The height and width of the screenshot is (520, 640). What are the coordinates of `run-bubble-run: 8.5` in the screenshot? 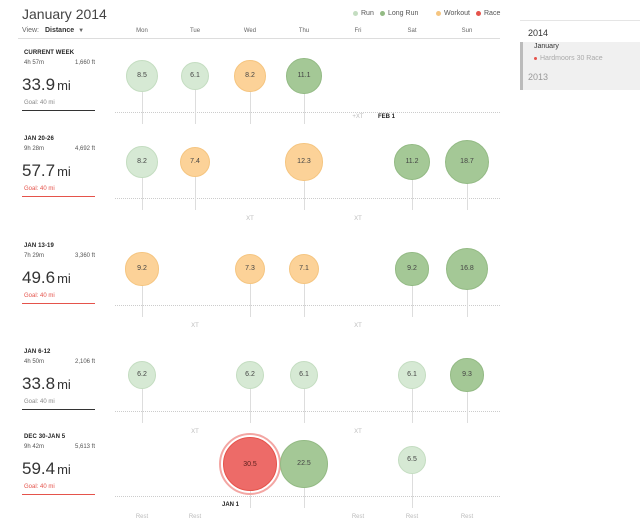 It's located at (142, 76).